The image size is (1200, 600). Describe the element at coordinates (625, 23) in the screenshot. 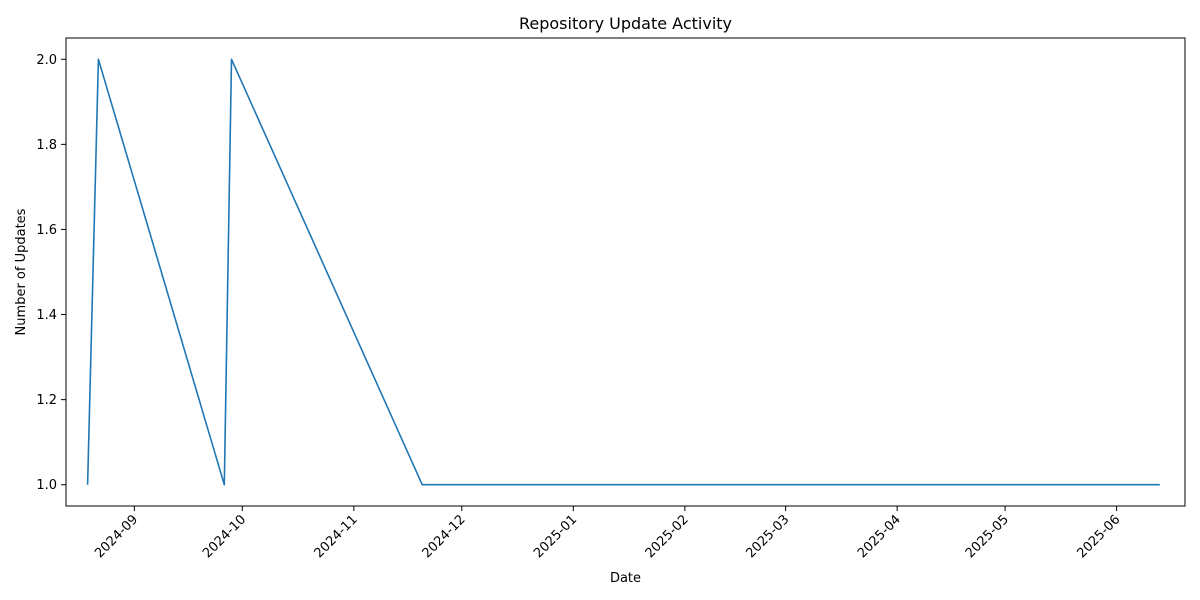

I see `chart-title: Repository Update Activity` at that location.